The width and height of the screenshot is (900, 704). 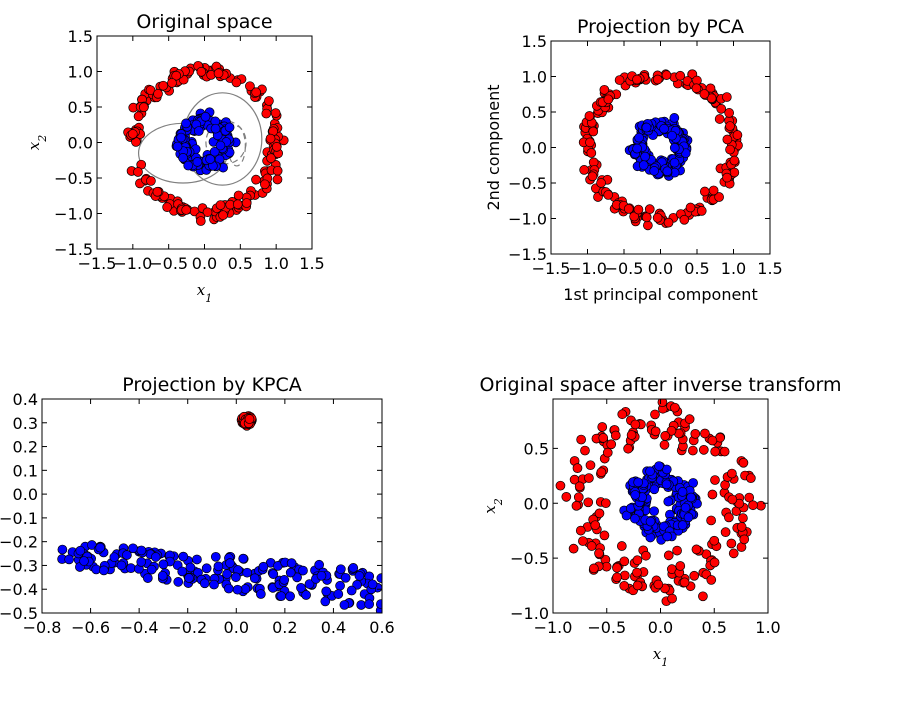 What do you see at coordinates (25, 399) in the screenshot?
I see `y-tick-label: 0.4` at bounding box center [25, 399].